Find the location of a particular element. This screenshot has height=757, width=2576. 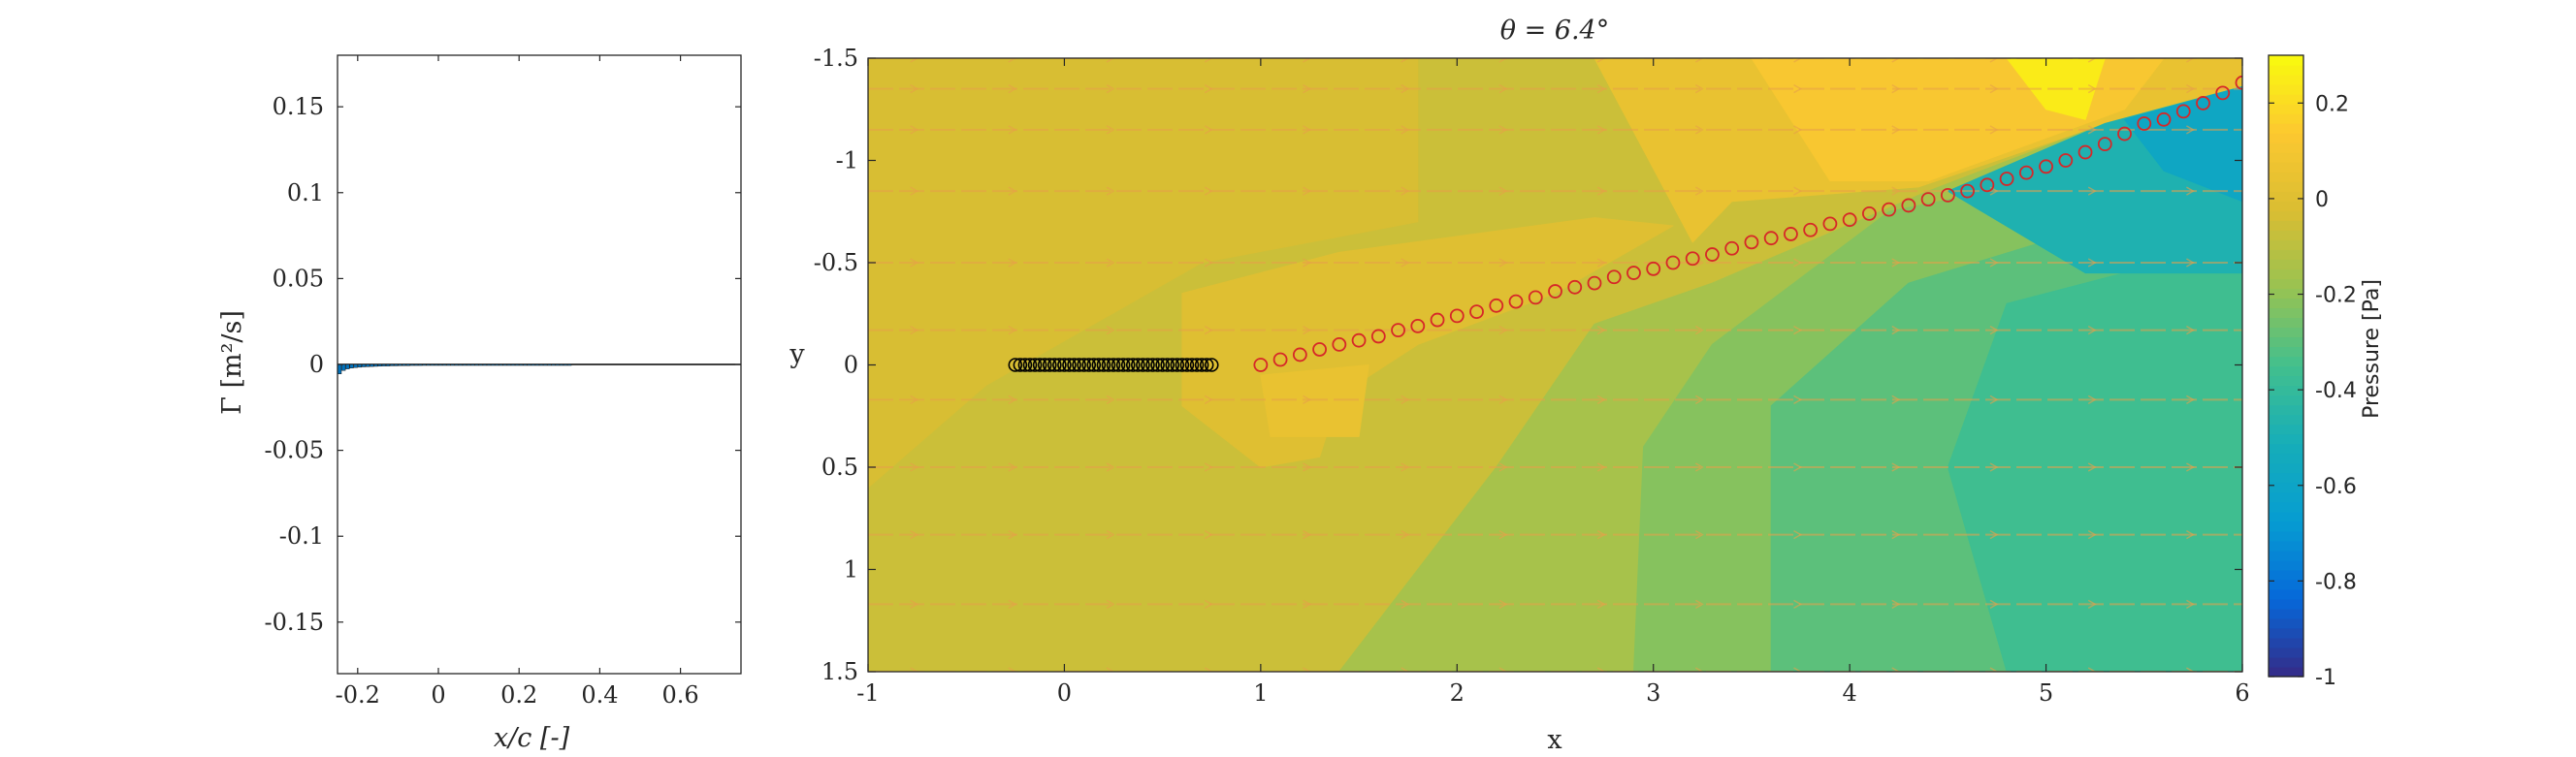

ax1-ytick-label: 0.15 is located at coordinates (298, 106).